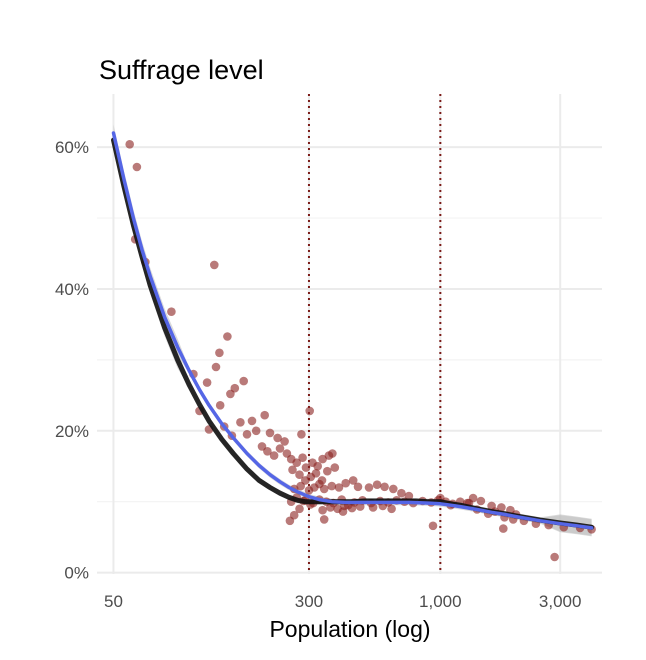  Describe the element at coordinates (181, 70) in the screenshot. I see `chart-title: Suffrage level` at that location.